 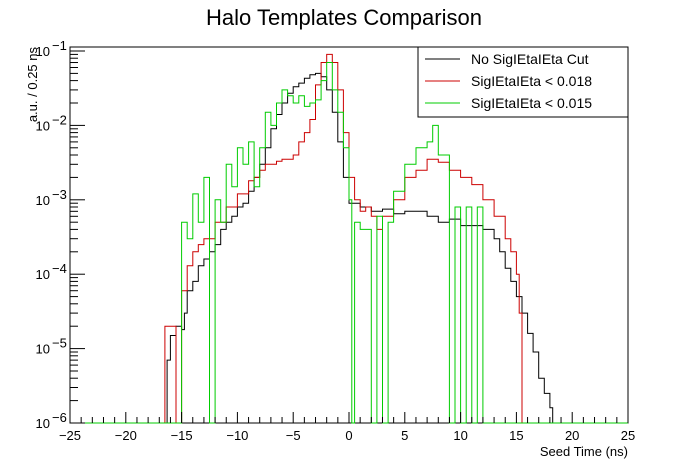 I want to click on x-tick-label: −5, so click(x=293, y=435).